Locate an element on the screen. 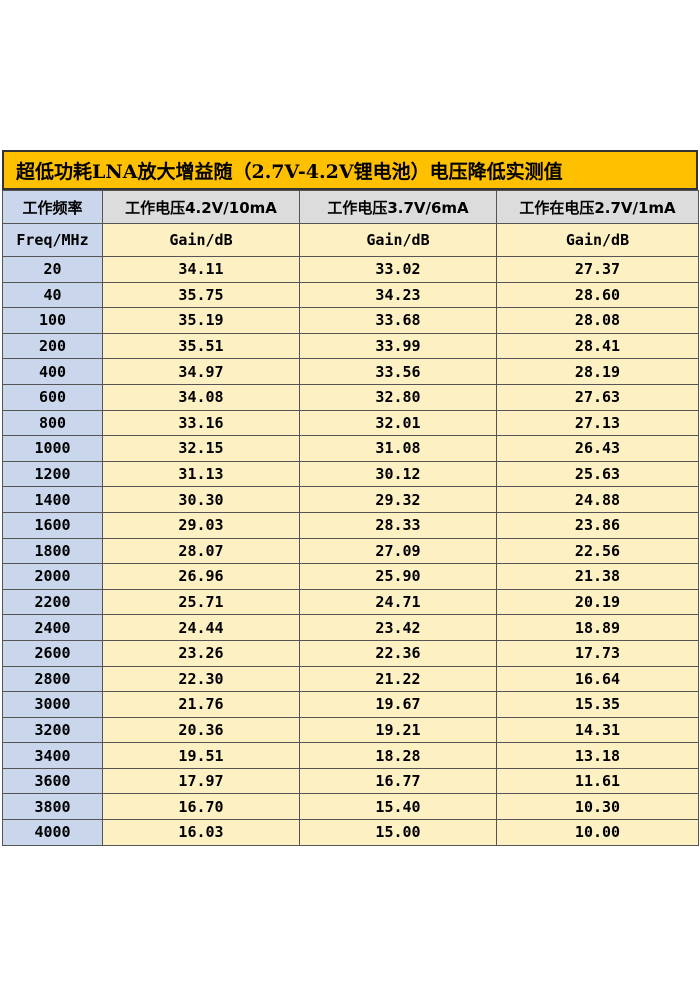  cell-gain-4v2: 33.16 is located at coordinates (201, 423).